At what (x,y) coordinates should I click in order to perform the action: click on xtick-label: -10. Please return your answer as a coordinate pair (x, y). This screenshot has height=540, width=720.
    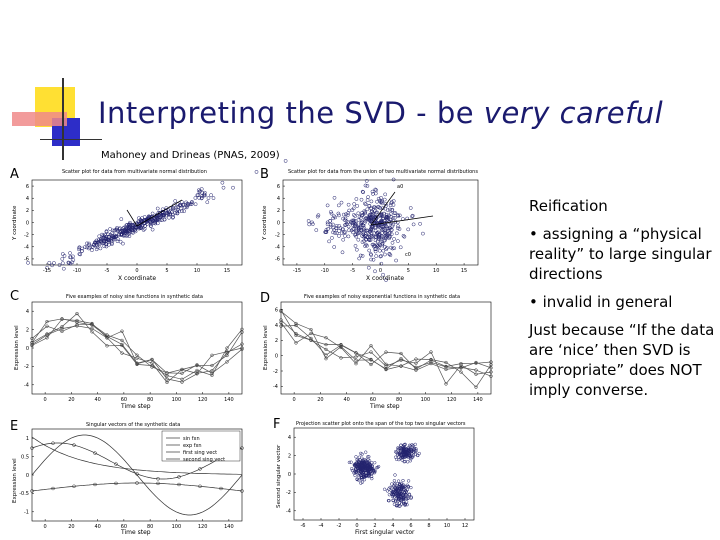
    Looking at the image, I should click on (77, 271).